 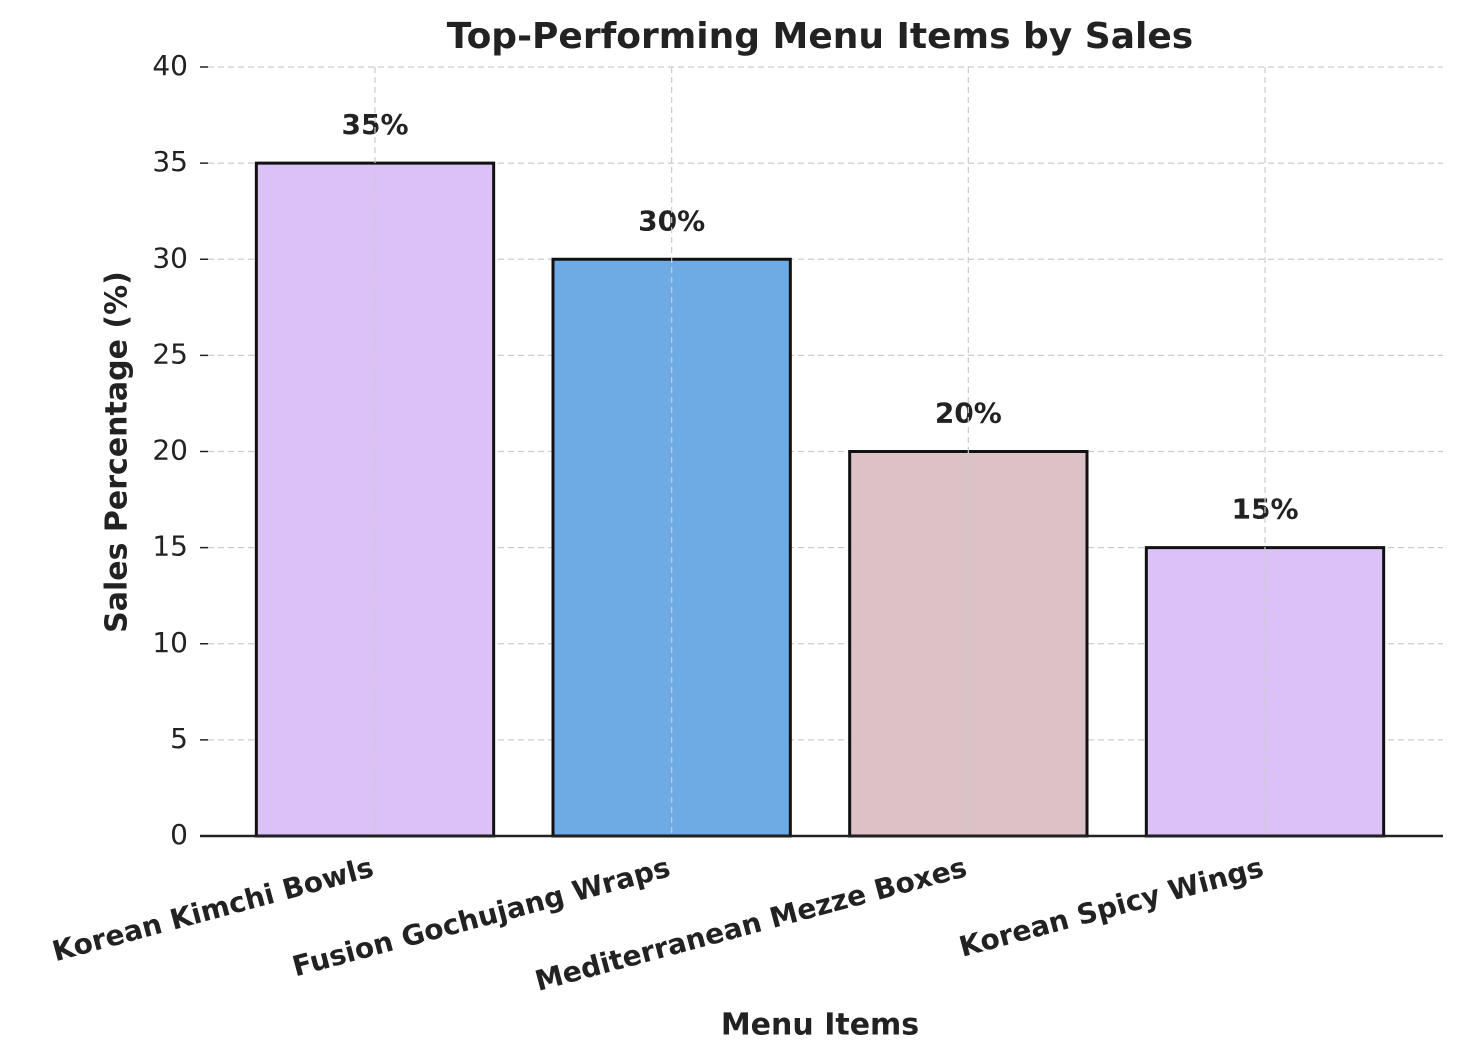 I want to click on y-tick-label: 25, so click(x=170, y=353).